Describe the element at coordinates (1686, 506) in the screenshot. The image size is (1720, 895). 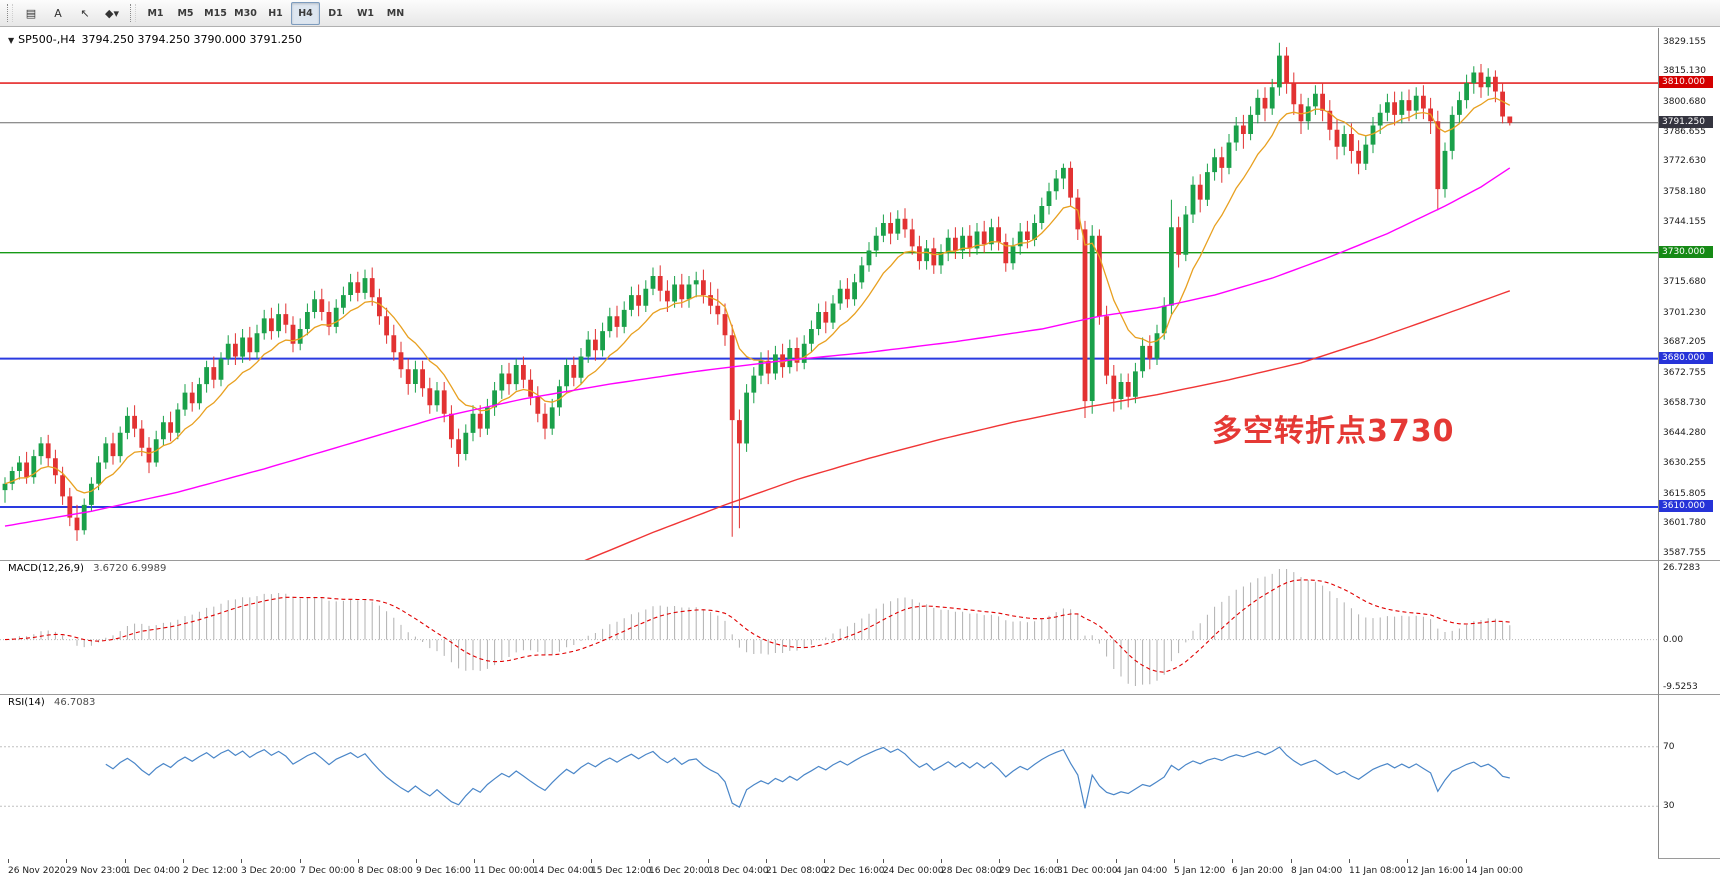
I see `price-badge: 3610.000` at that location.